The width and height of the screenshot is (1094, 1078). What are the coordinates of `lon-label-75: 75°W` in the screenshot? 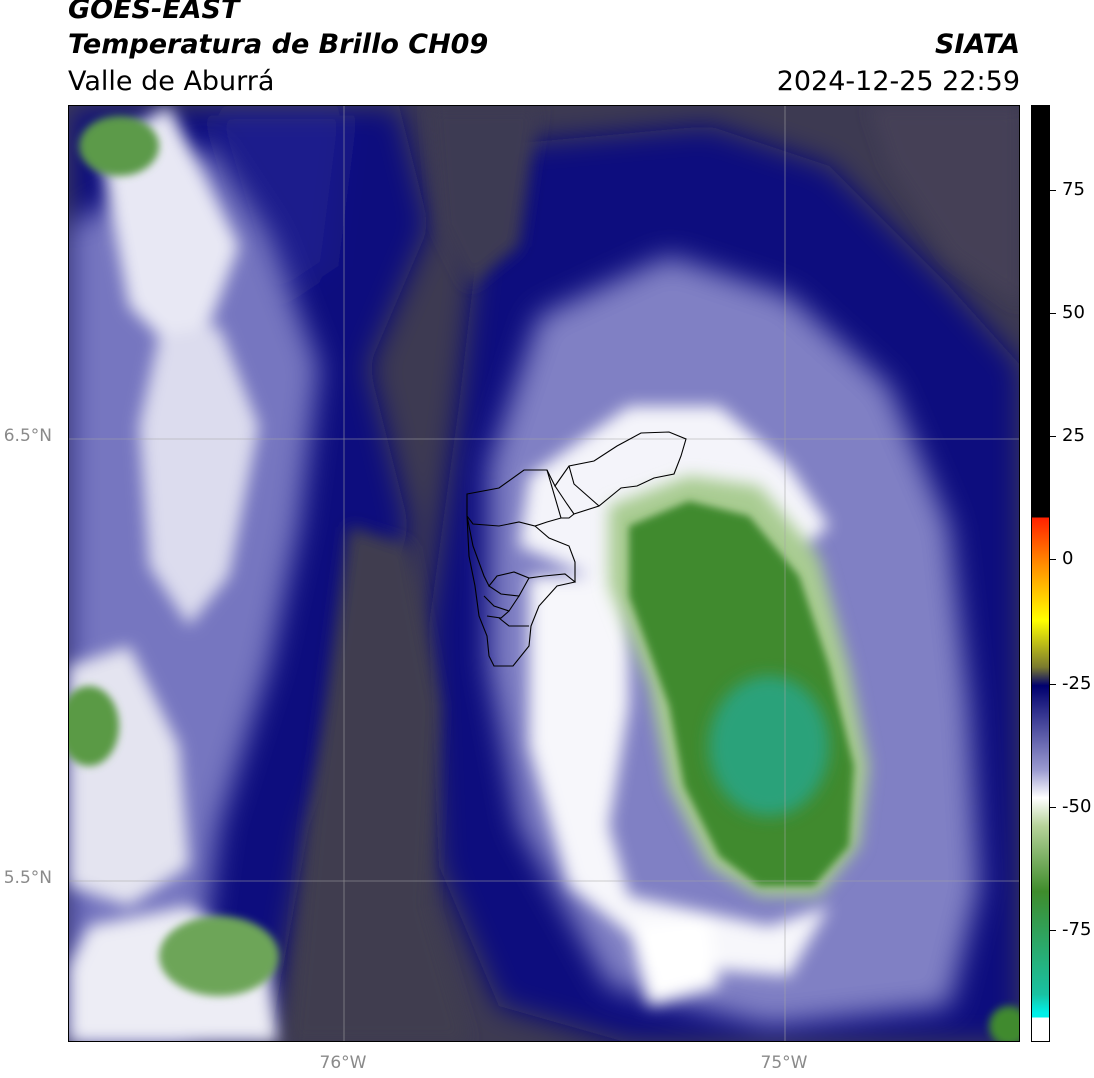 It's located at (784, 1063).